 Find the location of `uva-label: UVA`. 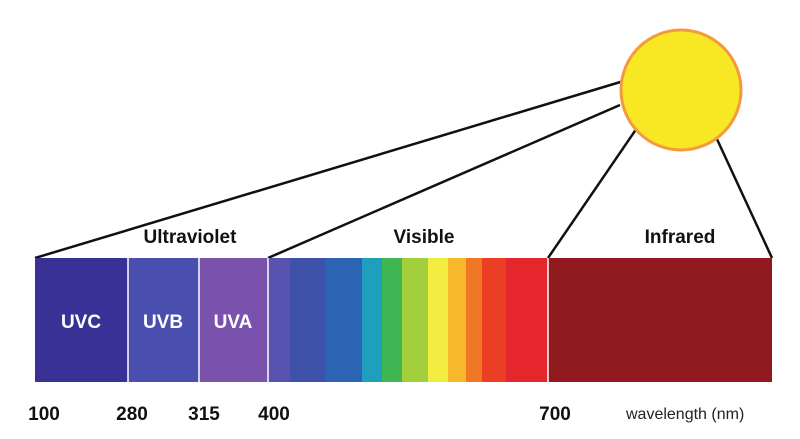

uva-label: UVA is located at coordinates (233, 322).